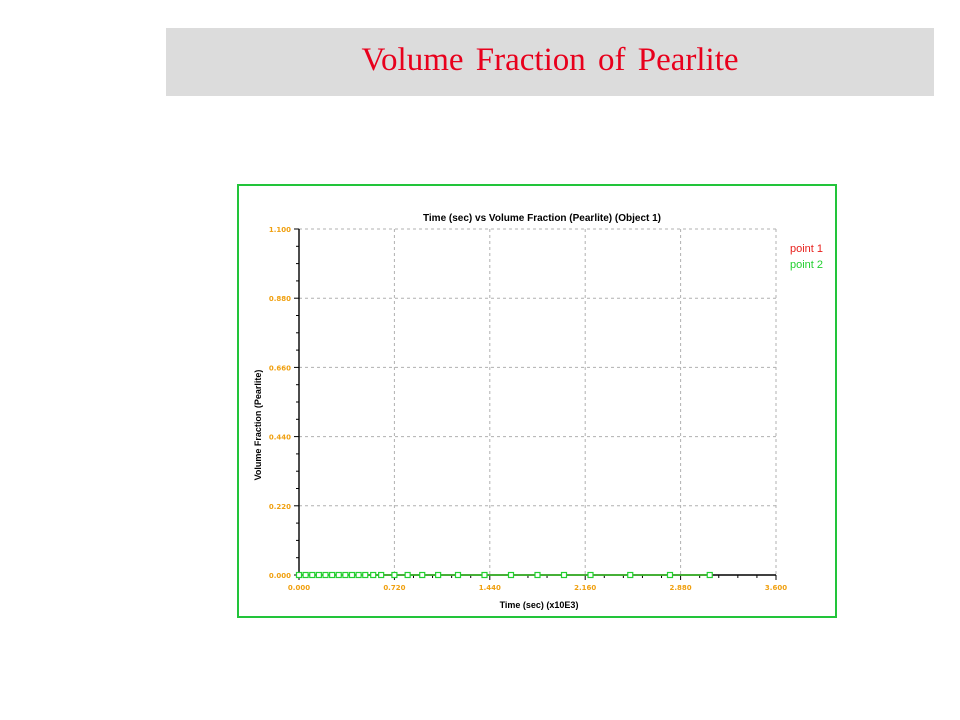  What do you see at coordinates (280, 230) in the screenshot?
I see `y-tick-label: 1.100` at bounding box center [280, 230].